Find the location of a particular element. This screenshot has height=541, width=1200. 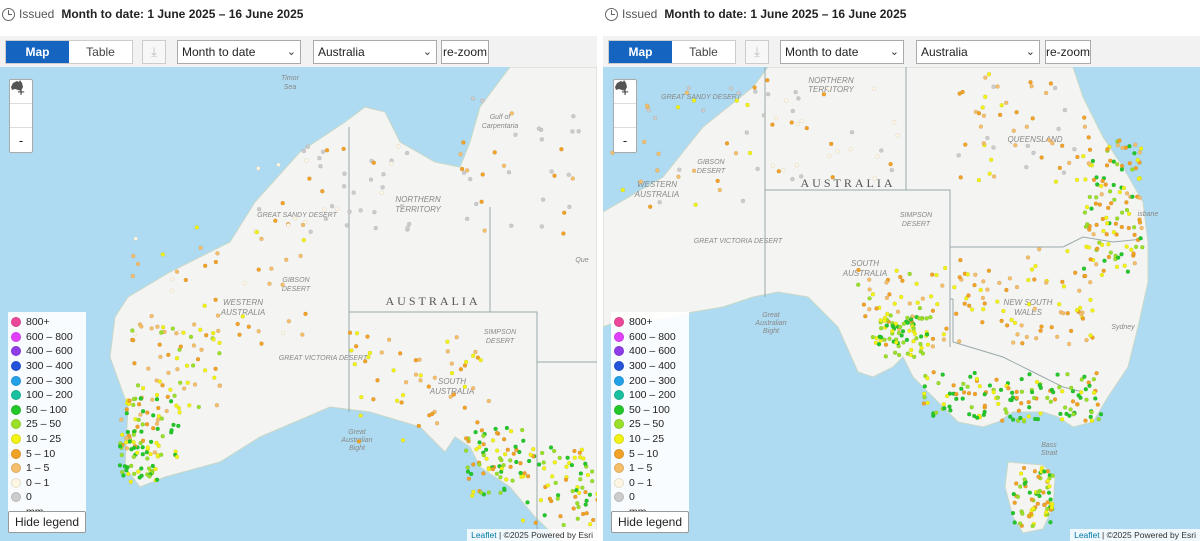

zoom-out-button: - is located at coordinates (625, 140).